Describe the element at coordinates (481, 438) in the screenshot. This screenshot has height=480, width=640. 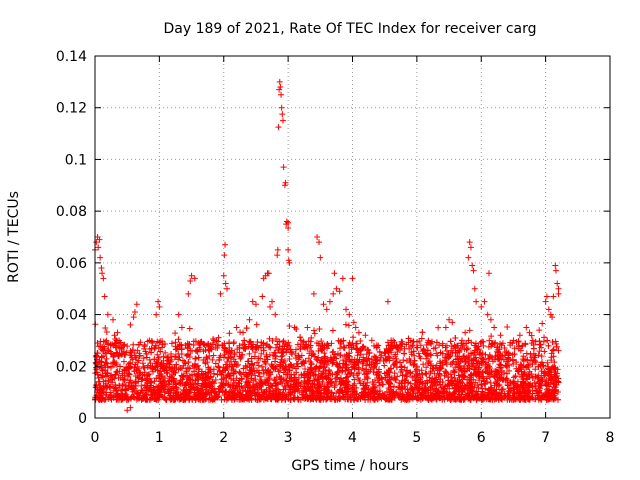
I see `x-tick-label: 6` at that location.